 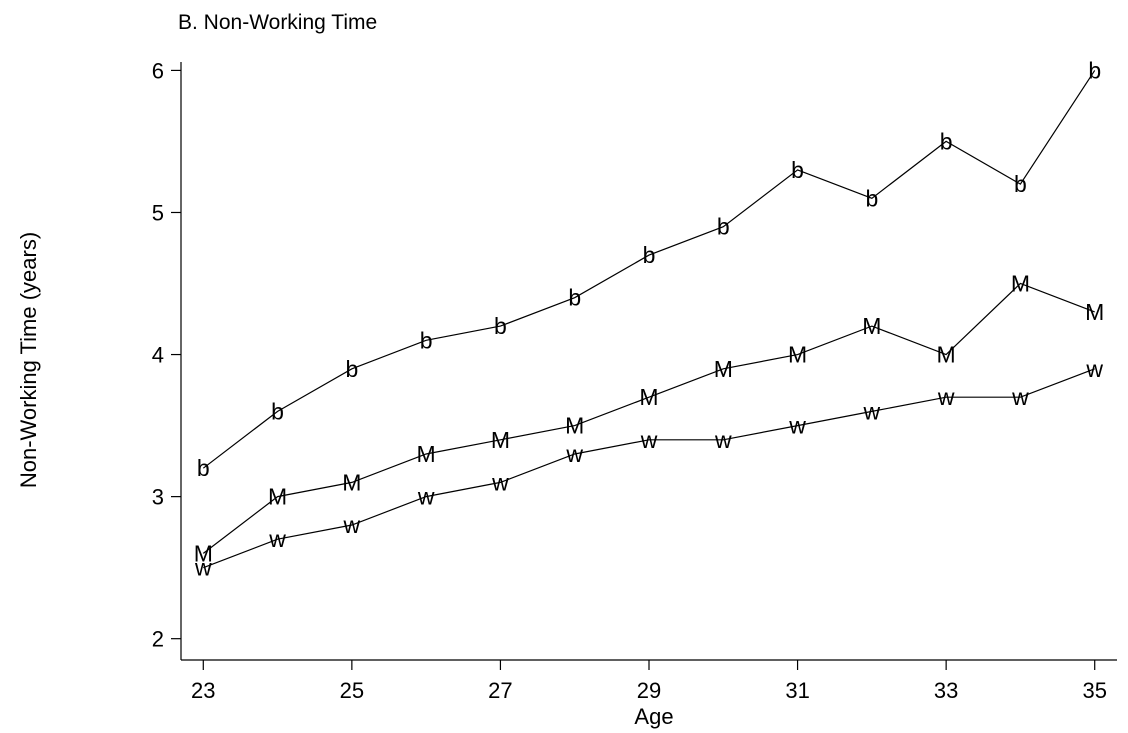 What do you see at coordinates (1094, 690) in the screenshot?
I see `x-tick-label: 35` at bounding box center [1094, 690].